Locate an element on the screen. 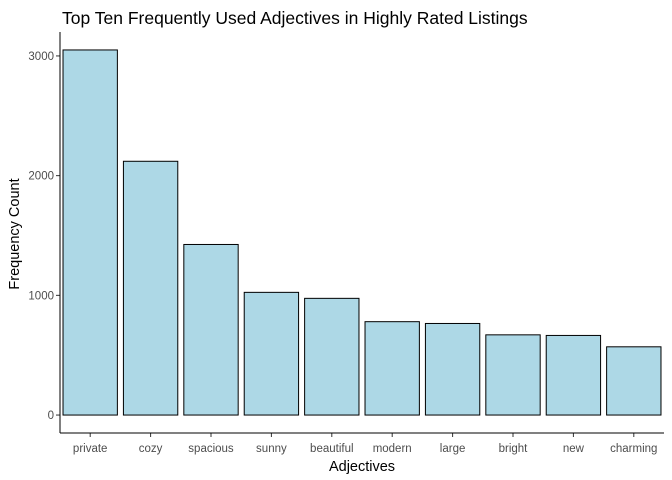 The image size is (672, 480). bar-spacious is located at coordinates (211, 329).